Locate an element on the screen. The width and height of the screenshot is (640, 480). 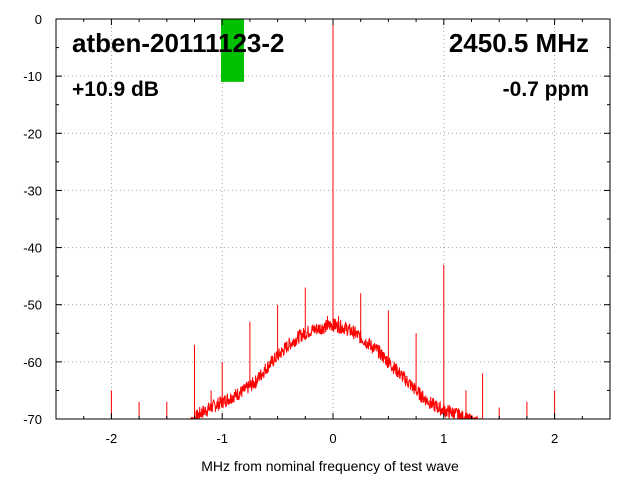
y-tick-label: 0 is located at coordinates (38, 19).